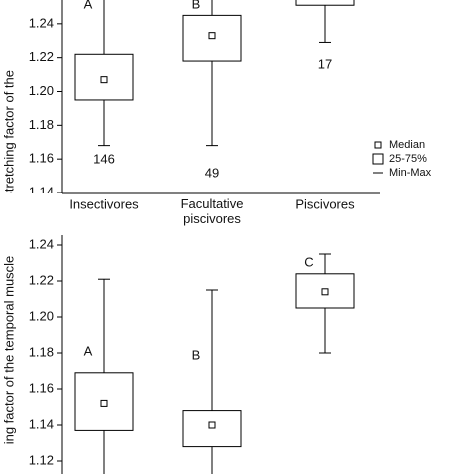 The height and width of the screenshot is (474, 474). I want to click on x-tick-label: Insectivores, so click(104, 203).